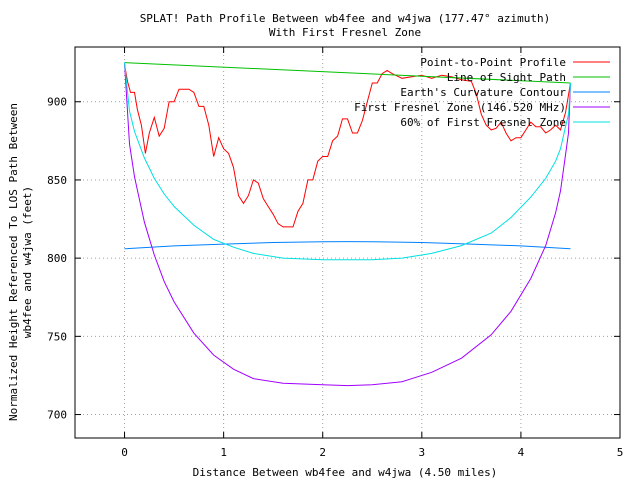  What do you see at coordinates (460, 107) in the screenshot?
I see `legend-label: First Fresnel Zone (146.520 MHz)` at bounding box center [460, 107].